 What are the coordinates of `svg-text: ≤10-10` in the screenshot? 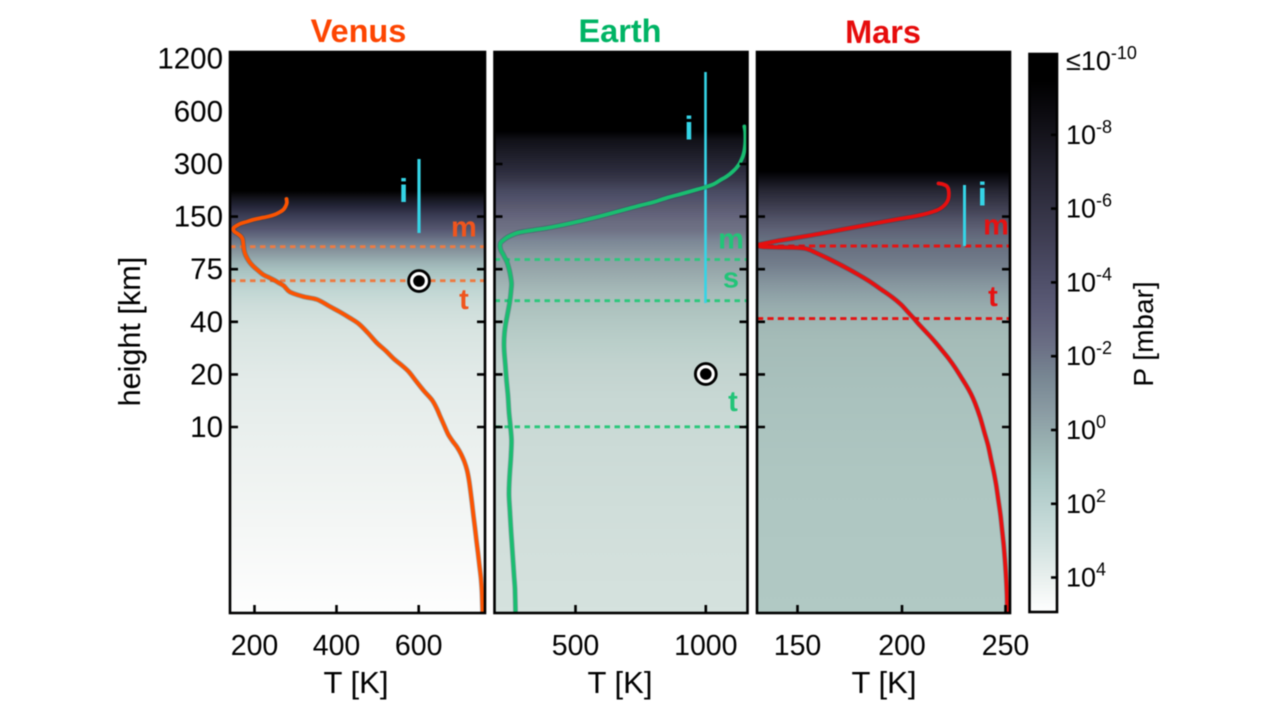 It's located at (1101, 59).